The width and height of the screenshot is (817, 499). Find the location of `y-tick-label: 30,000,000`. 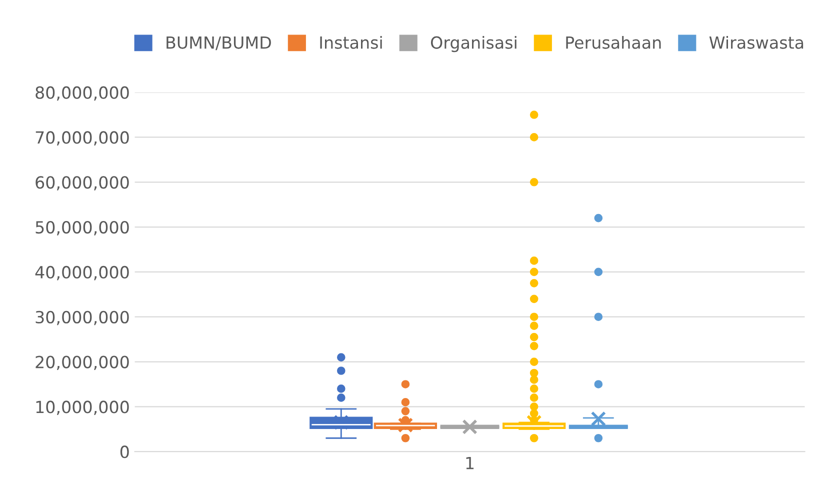

y-tick-label: 30,000,000 is located at coordinates (82, 318).